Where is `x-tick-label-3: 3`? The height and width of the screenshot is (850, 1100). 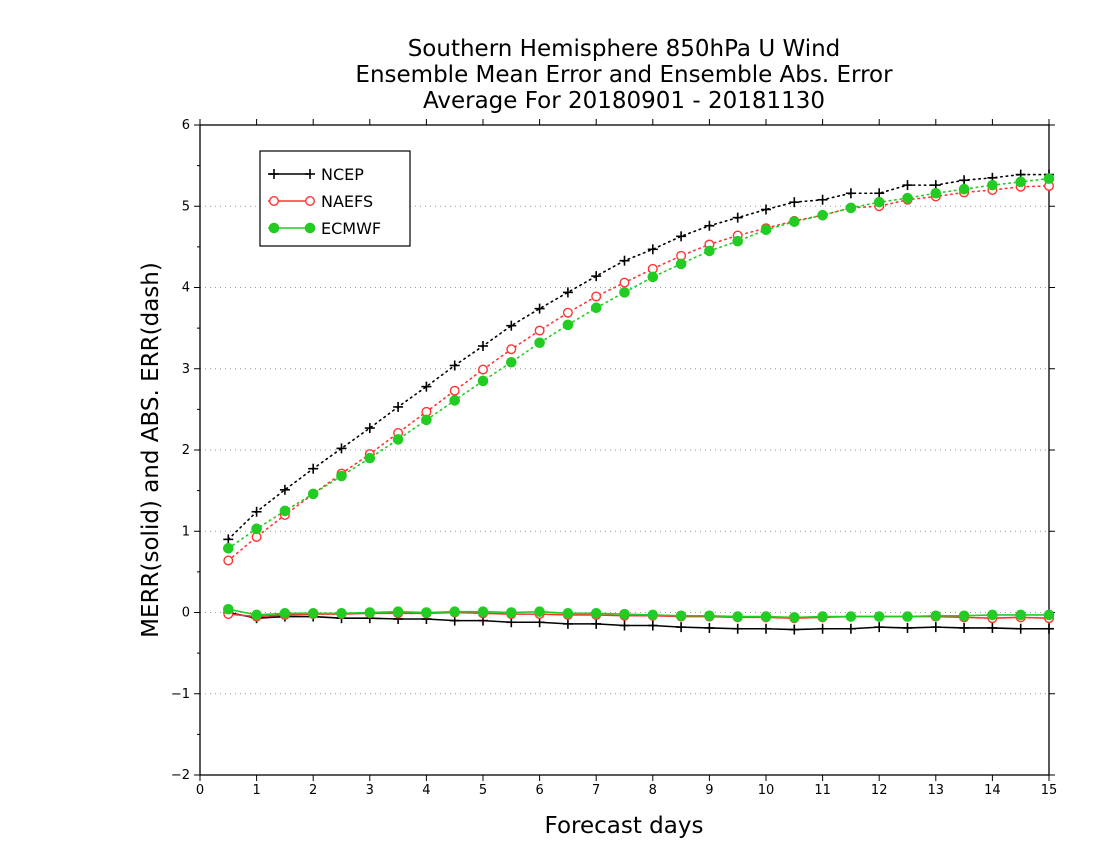 x-tick-label-3: 3 is located at coordinates (370, 790).